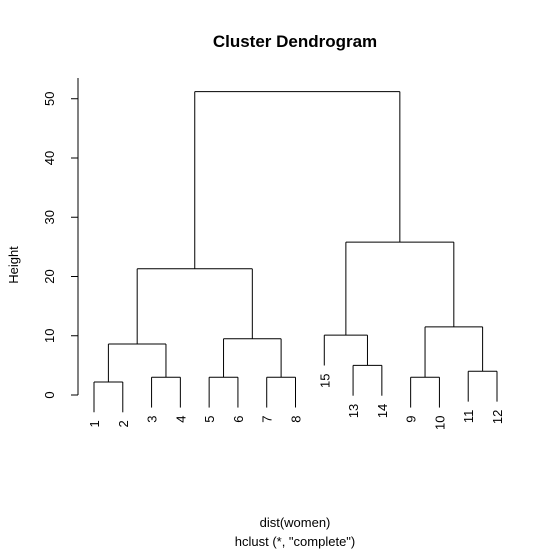  Describe the element at coordinates (324, 380) in the screenshot. I see `leaf-label: 15` at that location.